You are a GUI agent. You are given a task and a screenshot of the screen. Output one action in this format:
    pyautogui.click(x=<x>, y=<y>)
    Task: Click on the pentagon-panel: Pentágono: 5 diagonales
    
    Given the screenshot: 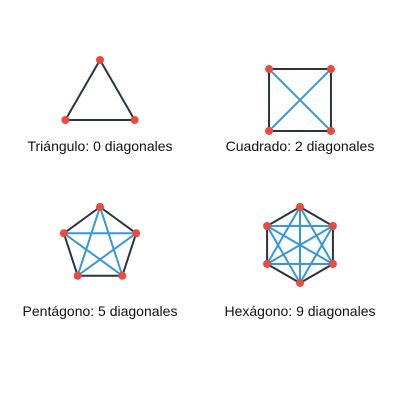 What is the action you would take?
    pyautogui.click(x=100, y=261)
    